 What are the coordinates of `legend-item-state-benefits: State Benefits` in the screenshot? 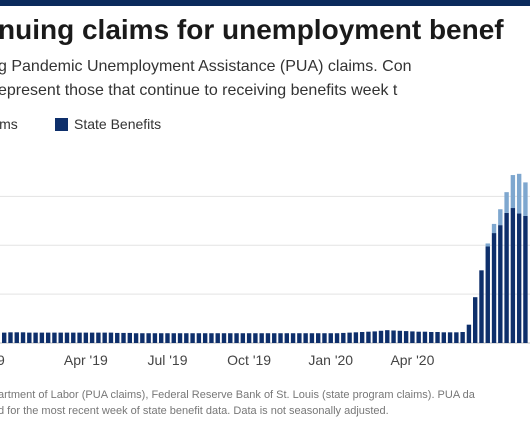 It's located at (108, 124).